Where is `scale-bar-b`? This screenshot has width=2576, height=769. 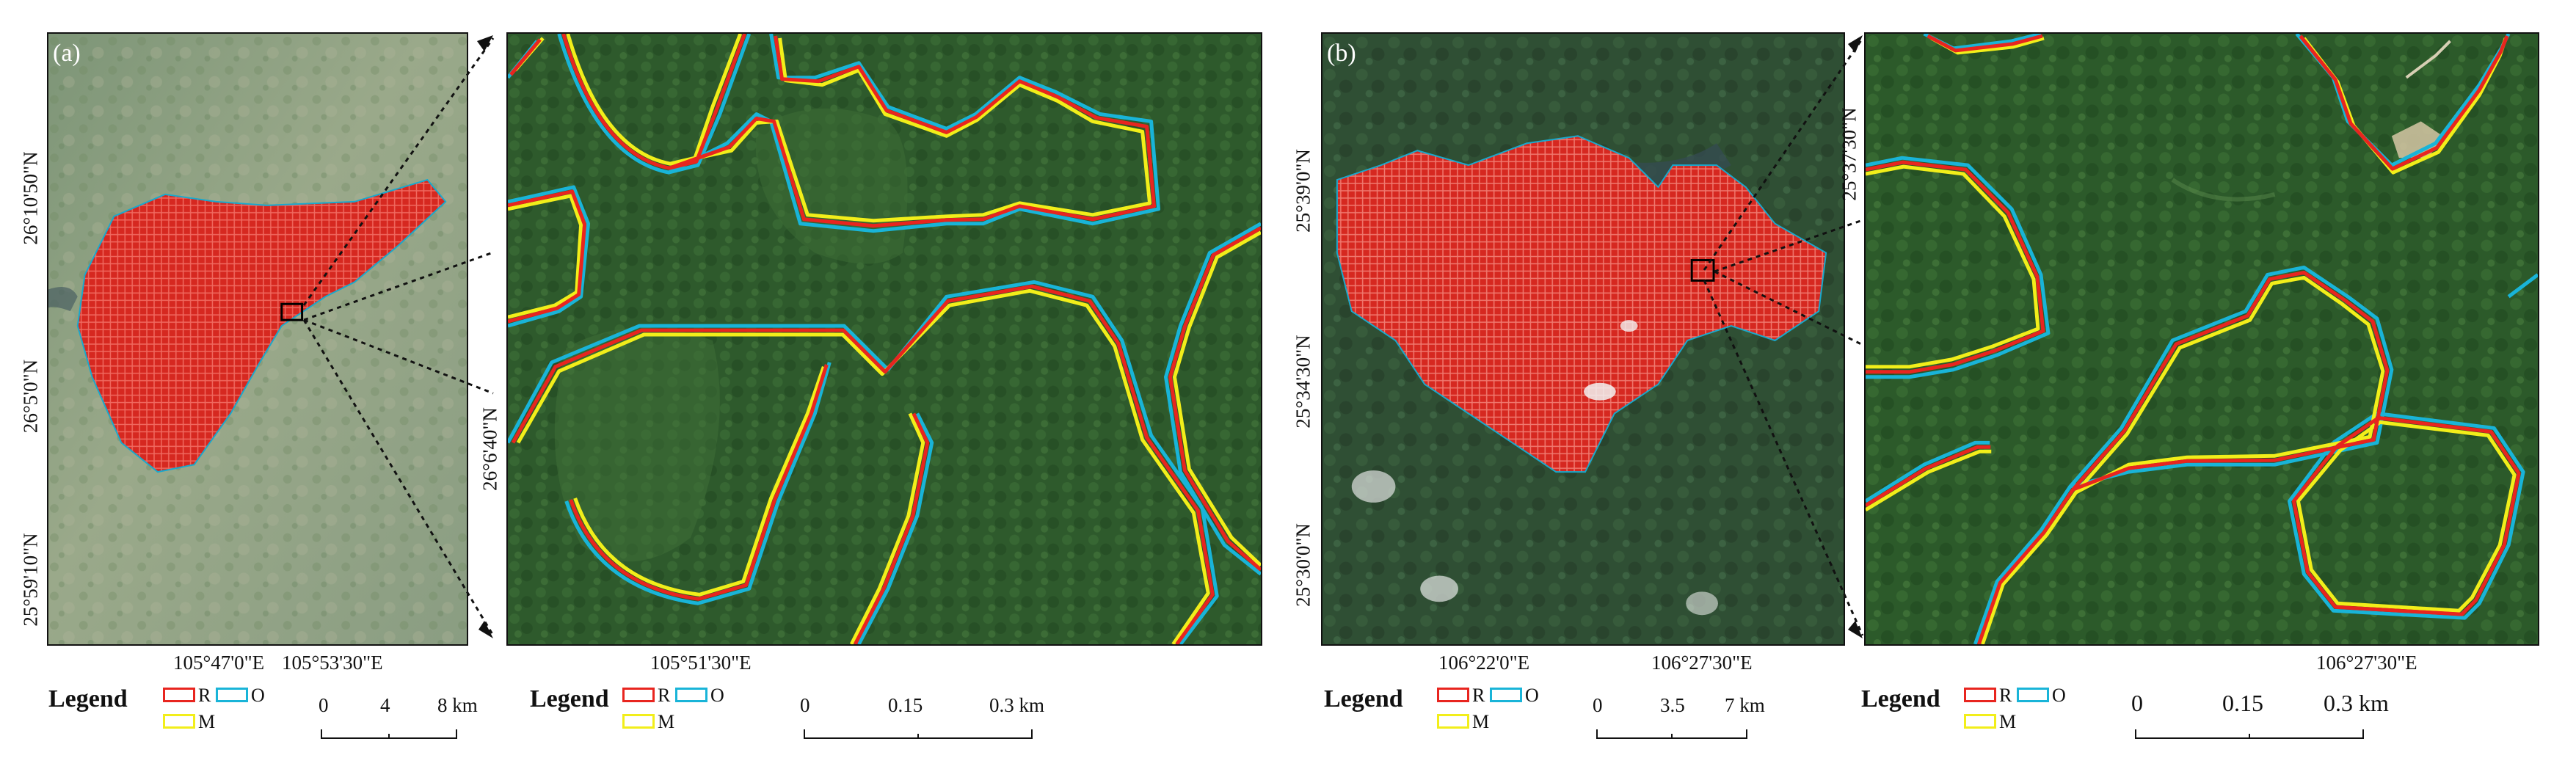
scale-bar-b is located at coordinates (1671, 734).